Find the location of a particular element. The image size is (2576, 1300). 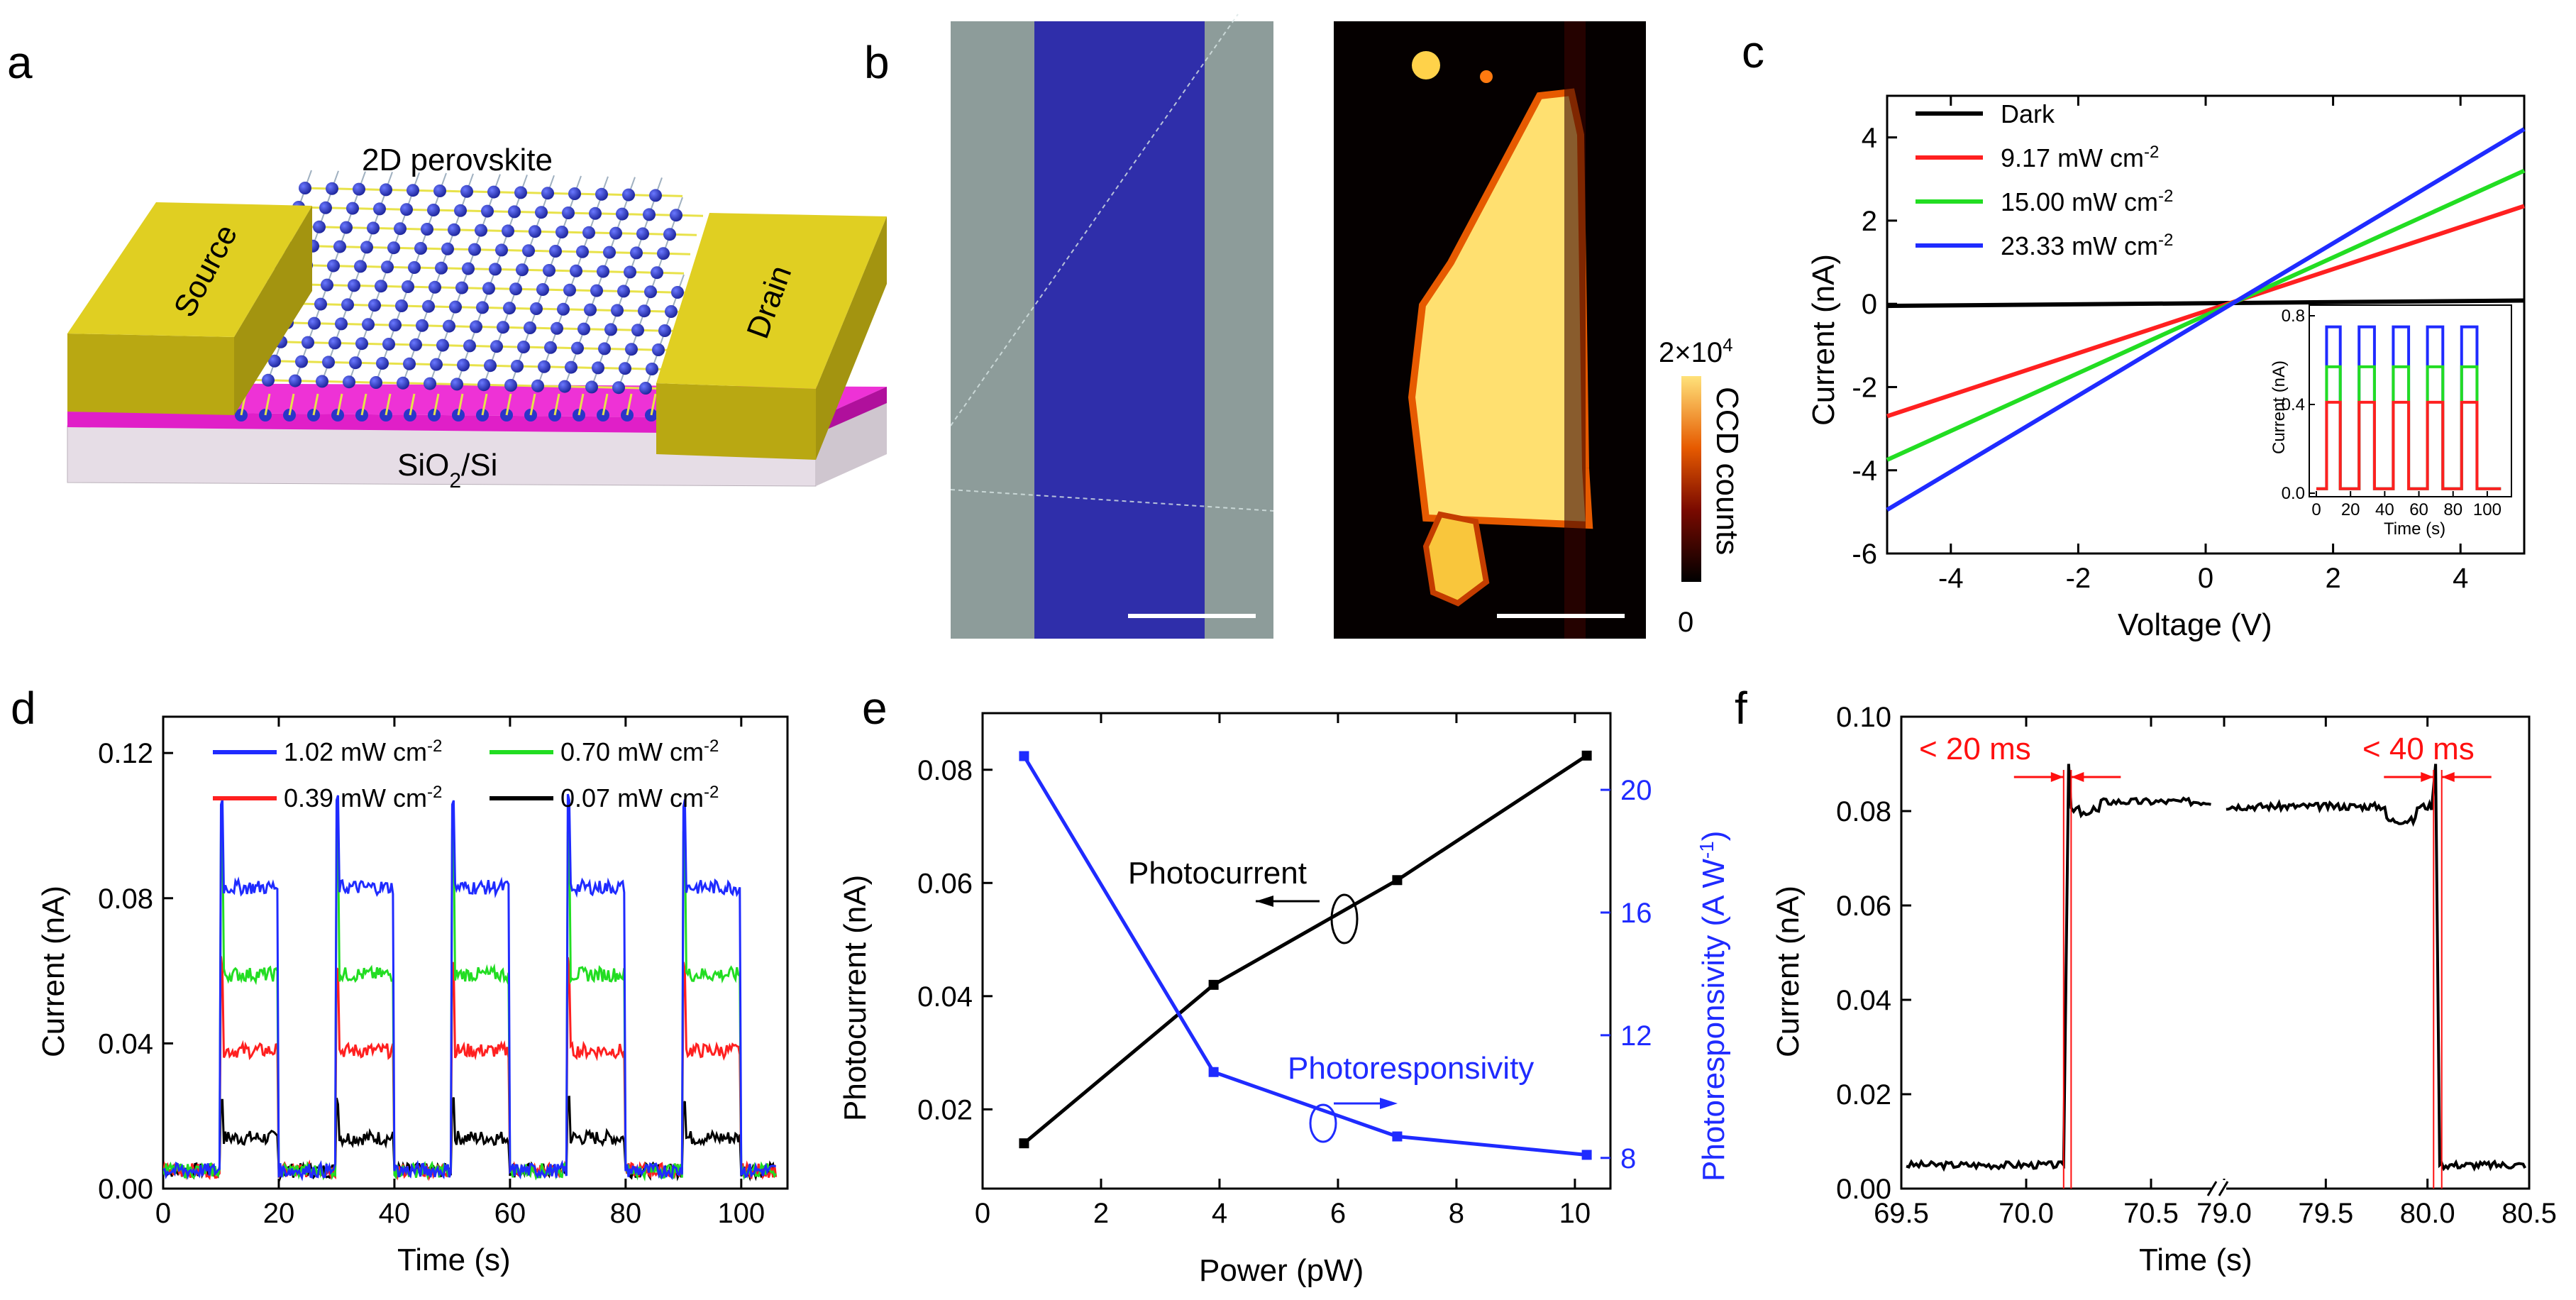

e-y2tick-label: 20 is located at coordinates (1636, 791).